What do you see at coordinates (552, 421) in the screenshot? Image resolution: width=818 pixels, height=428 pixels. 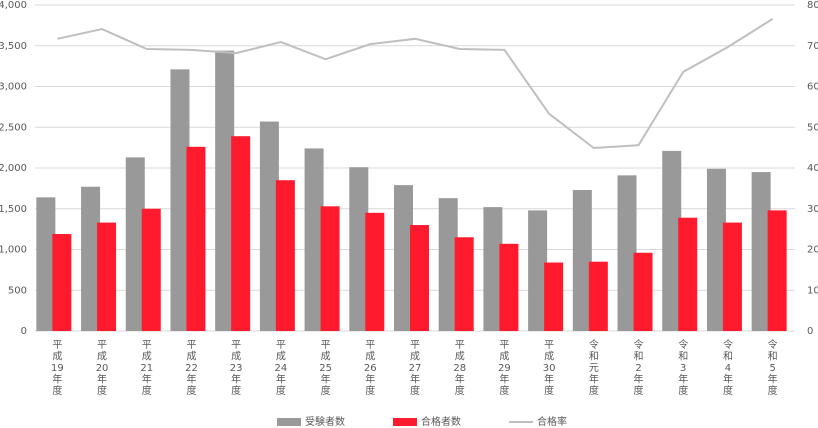 I see `legend-label: 合格率` at bounding box center [552, 421].